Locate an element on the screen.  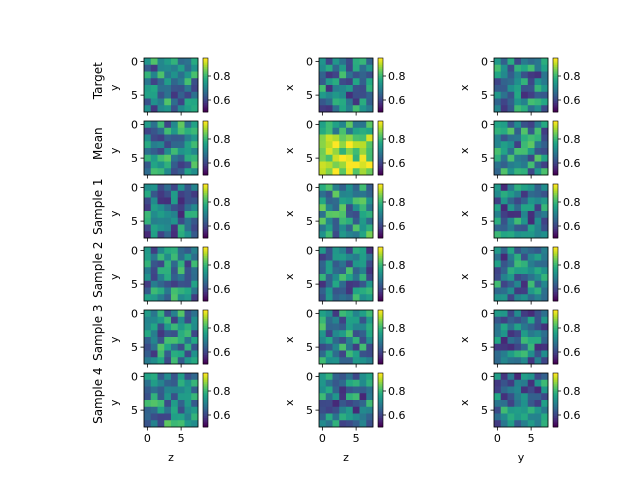
colorbar-tick-label: 0.8 is located at coordinates (222, 139).